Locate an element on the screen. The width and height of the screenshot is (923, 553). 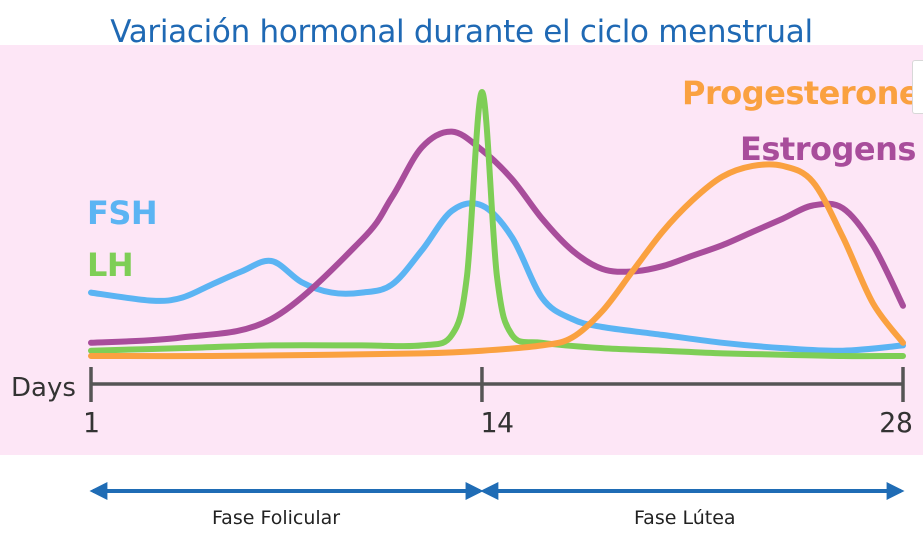
legend-lh: LH is located at coordinates (110, 265).